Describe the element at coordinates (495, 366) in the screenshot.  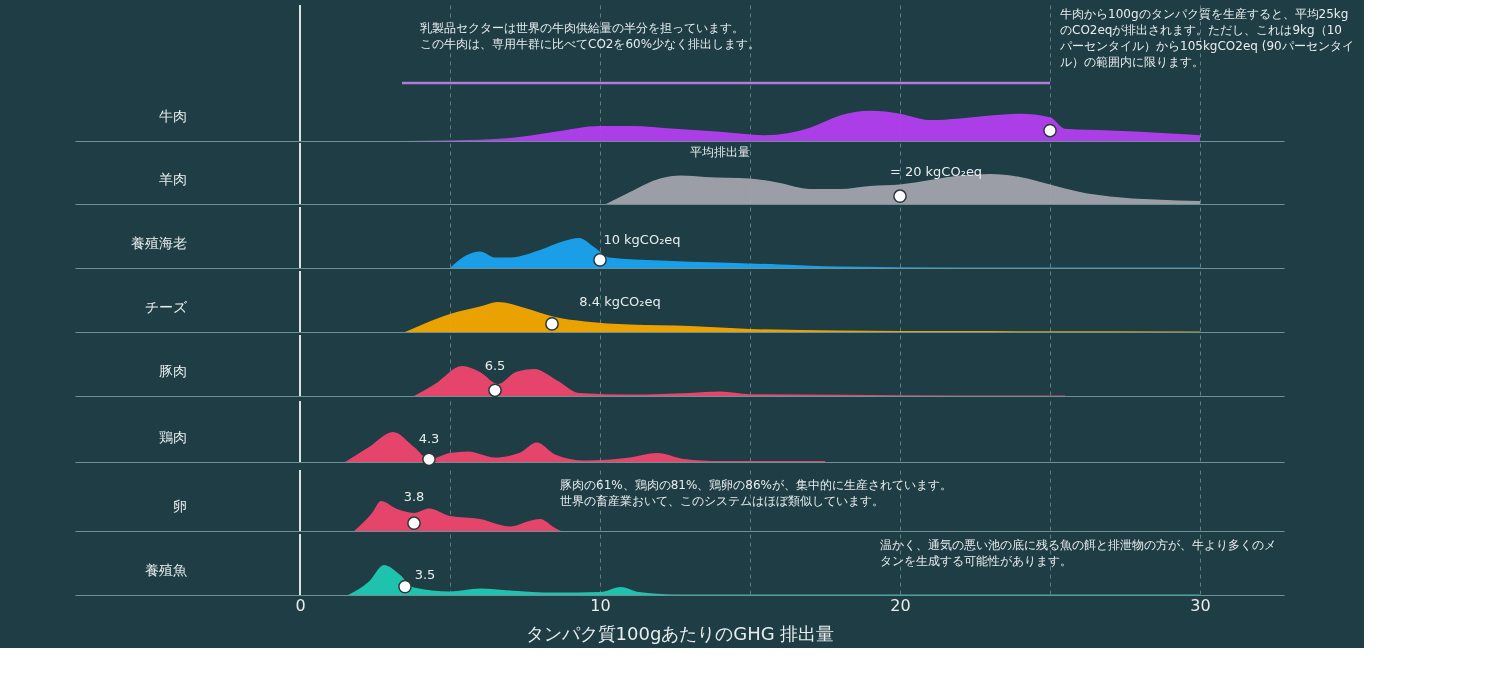
I see `annotation: 6.5` at that location.